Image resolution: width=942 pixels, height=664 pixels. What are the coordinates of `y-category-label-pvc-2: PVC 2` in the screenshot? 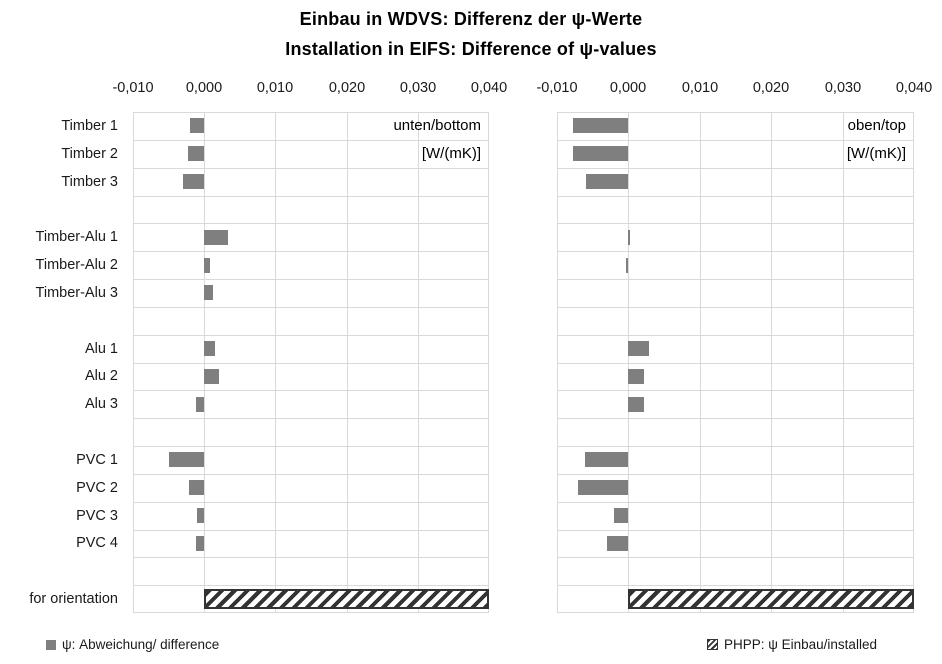 It's located at (97, 488).